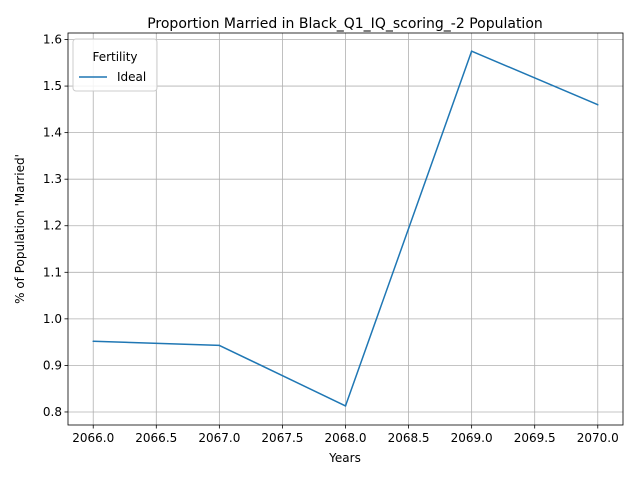  Describe the element at coordinates (52, 86) in the screenshot. I see `y-tick-label: 1.5` at that location.